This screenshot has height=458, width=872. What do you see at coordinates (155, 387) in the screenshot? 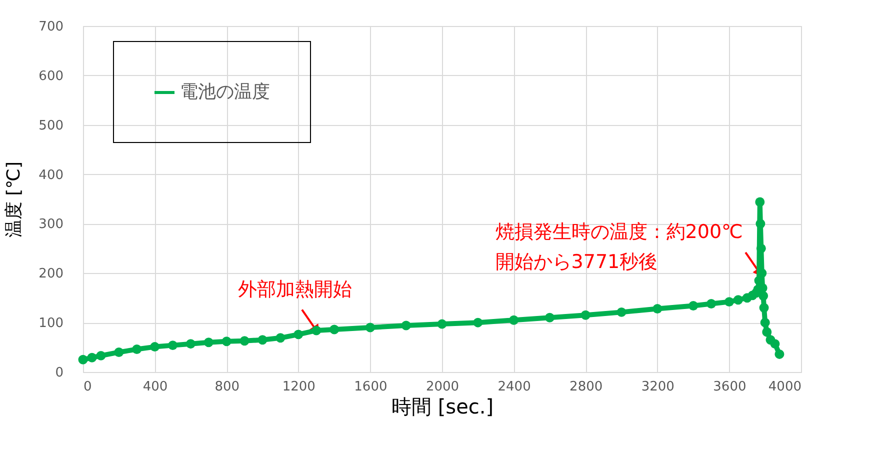
I see `x-tick-label: 400` at bounding box center [155, 387].